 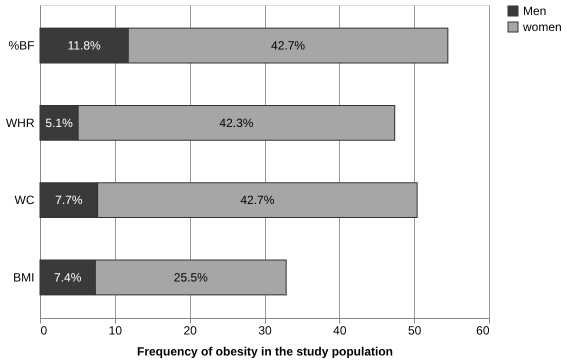 What do you see at coordinates (190, 331) in the screenshot?
I see `x-tick-label: 20` at bounding box center [190, 331].